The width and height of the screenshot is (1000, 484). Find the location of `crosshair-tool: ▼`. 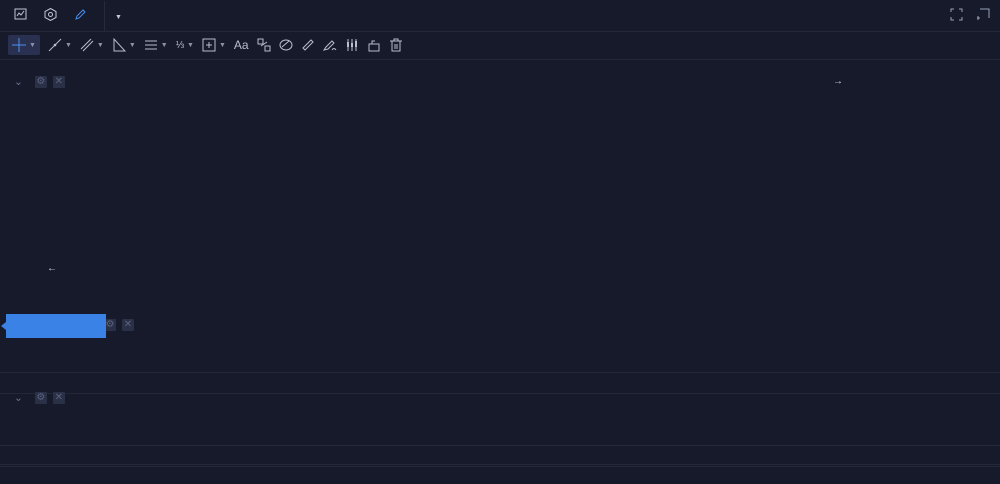

crosshair-tool: ▼ is located at coordinates (24, 45).